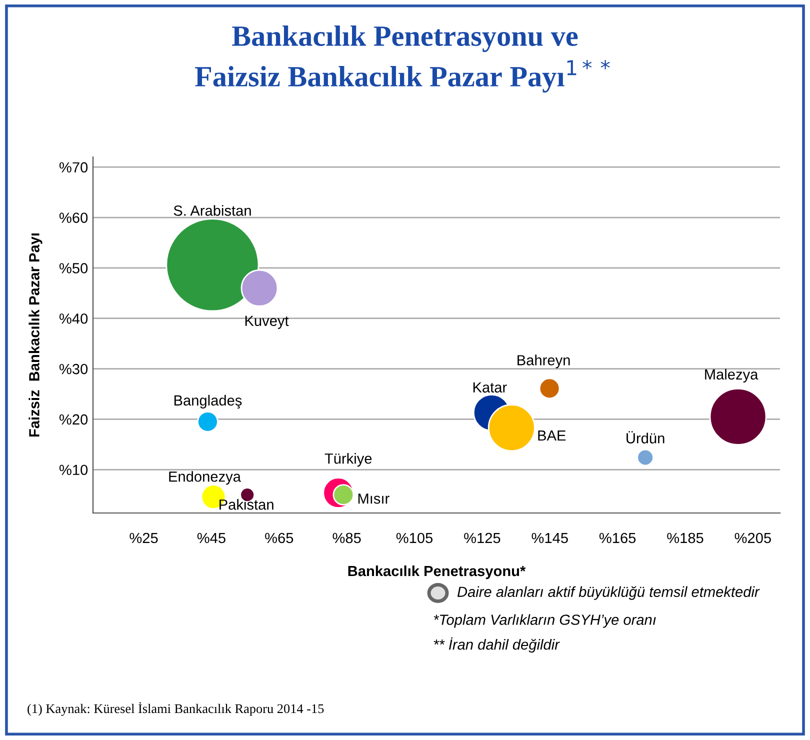  What do you see at coordinates (490, 387) in the screenshot?
I see `series-label: Katar` at bounding box center [490, 387].